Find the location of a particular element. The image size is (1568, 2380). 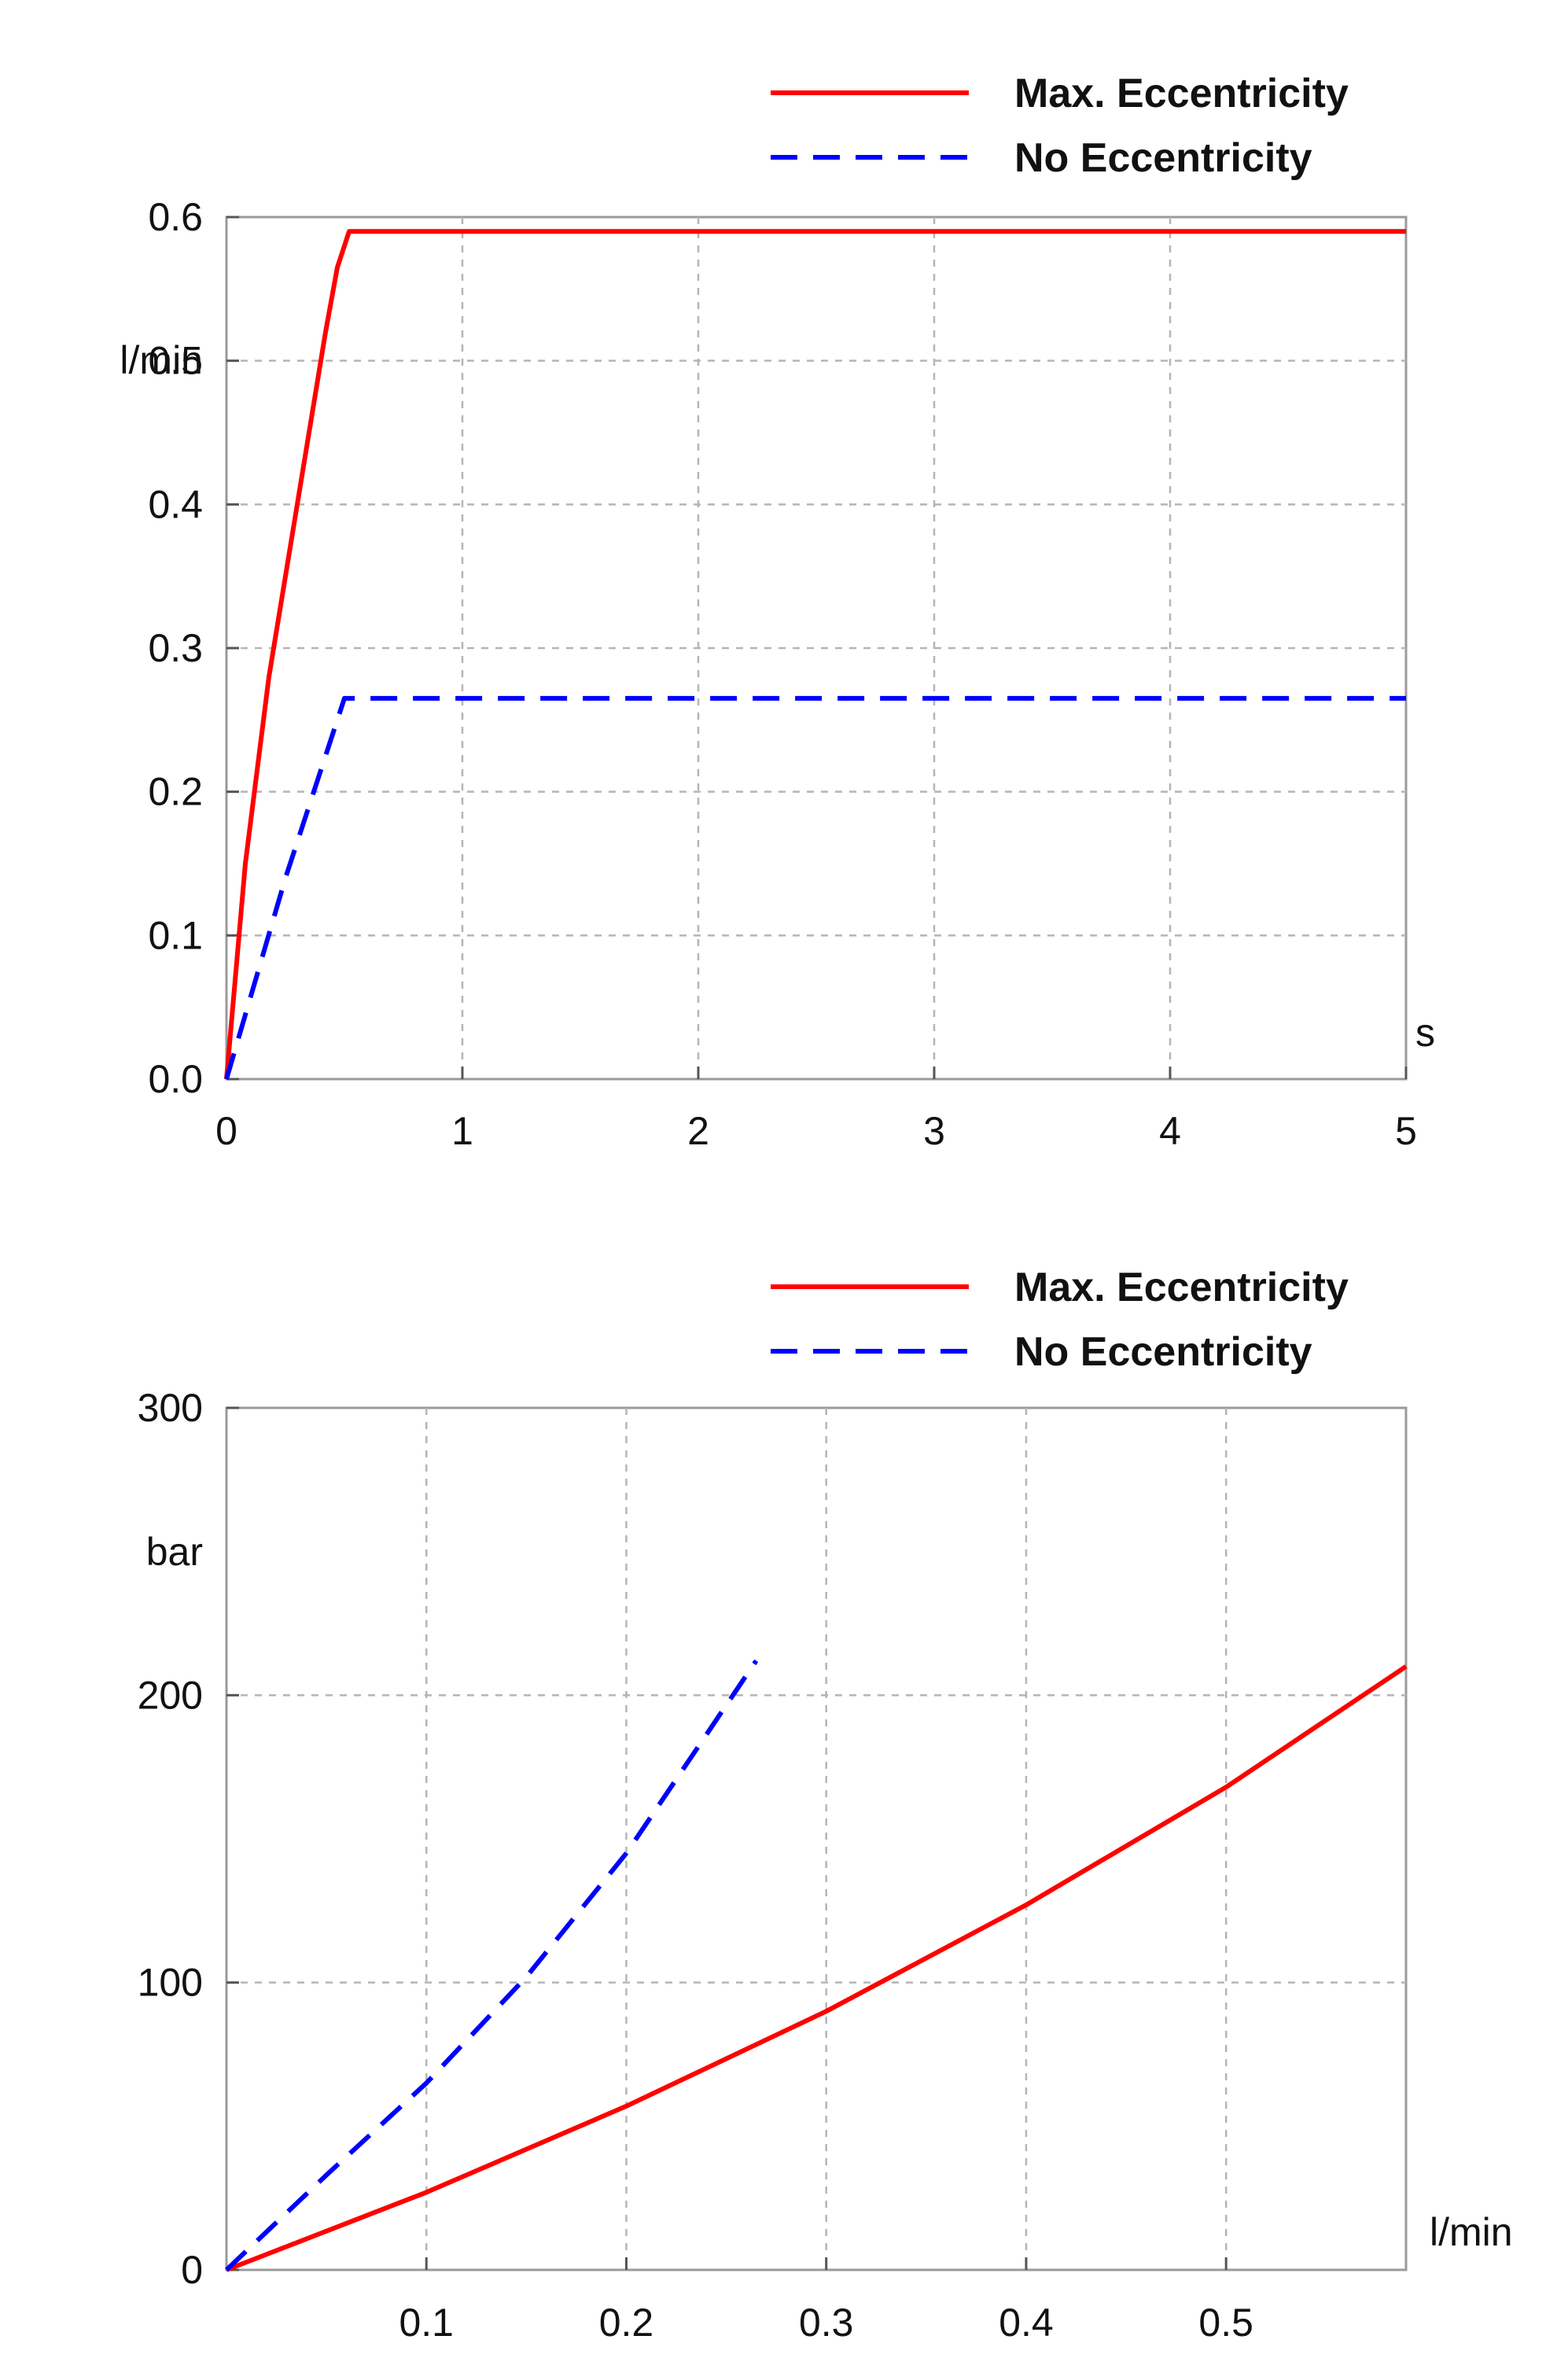

x-tick-label: 0.1 is located at coordinates (426, 2323).